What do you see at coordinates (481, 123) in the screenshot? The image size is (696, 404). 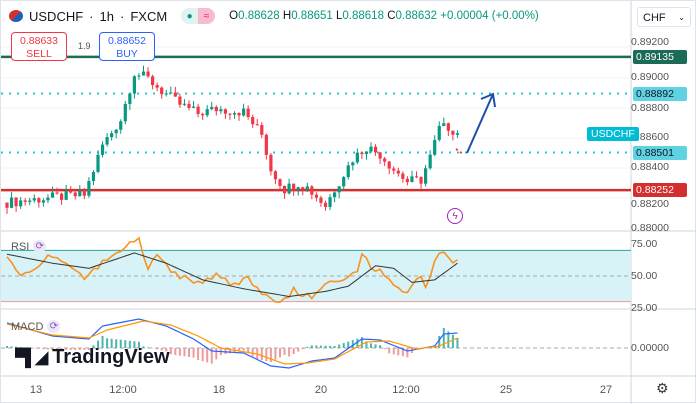 I see `arrow-up-icon` at bounding box center [481, 123].